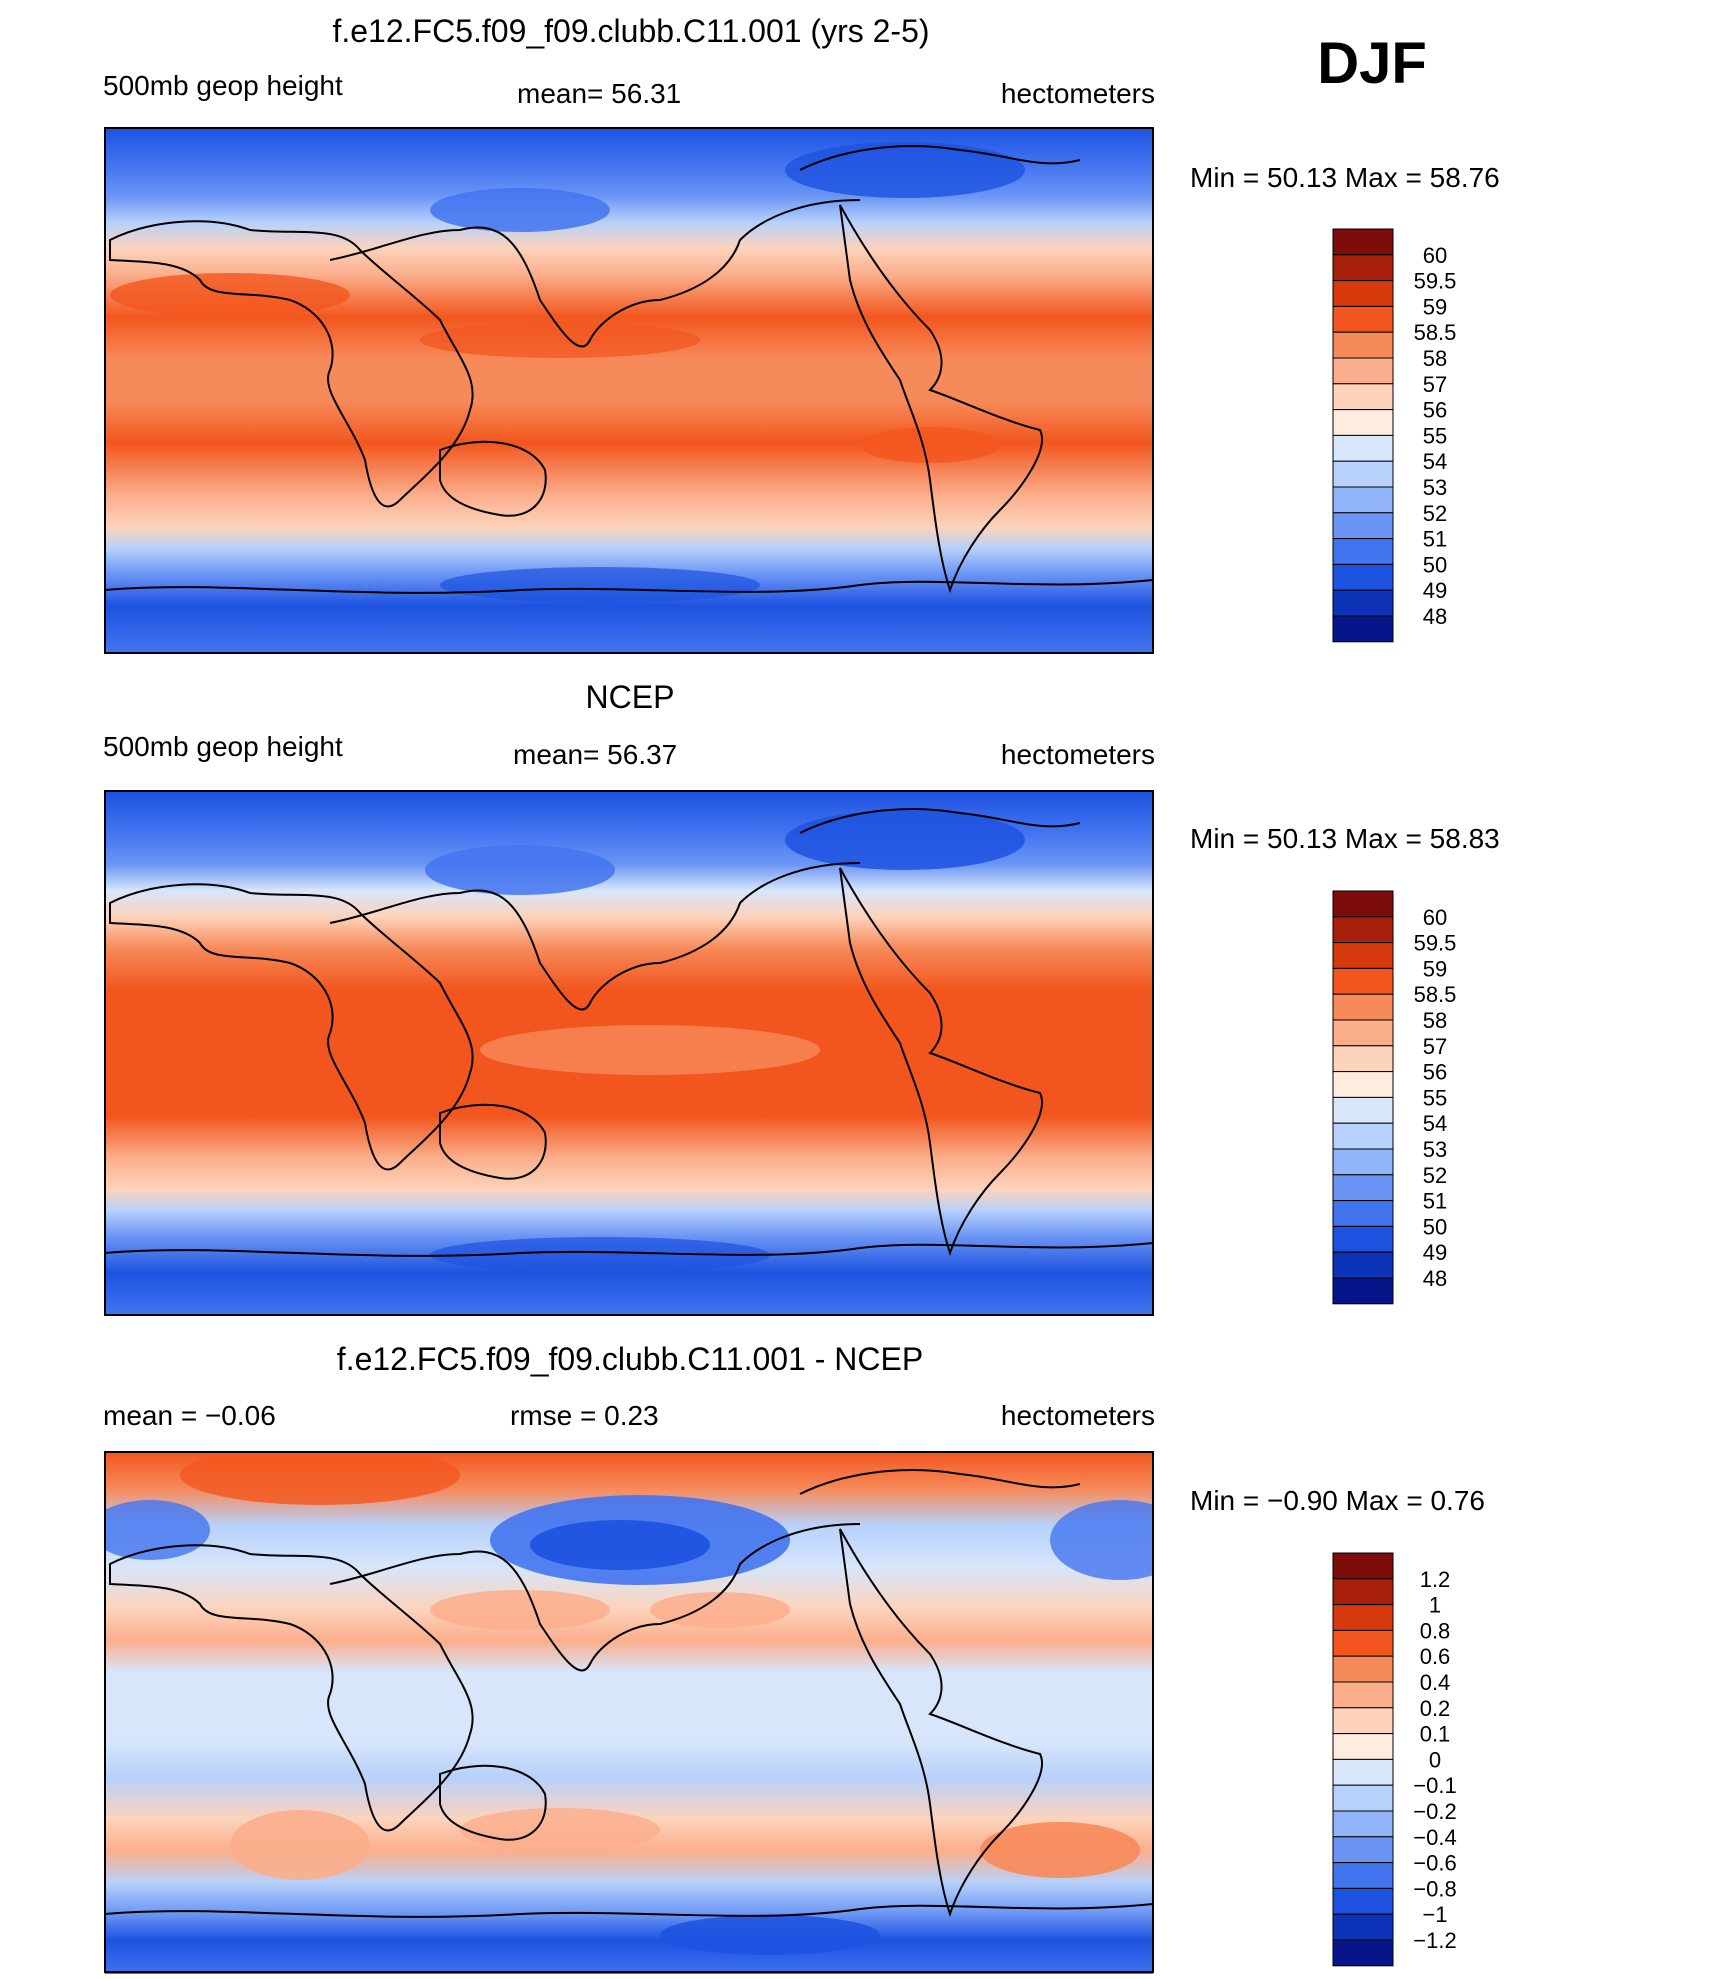 This screenshot has height=1979, width=1710. I want to click on panel-obs-coastlines, so click(629, 1032).